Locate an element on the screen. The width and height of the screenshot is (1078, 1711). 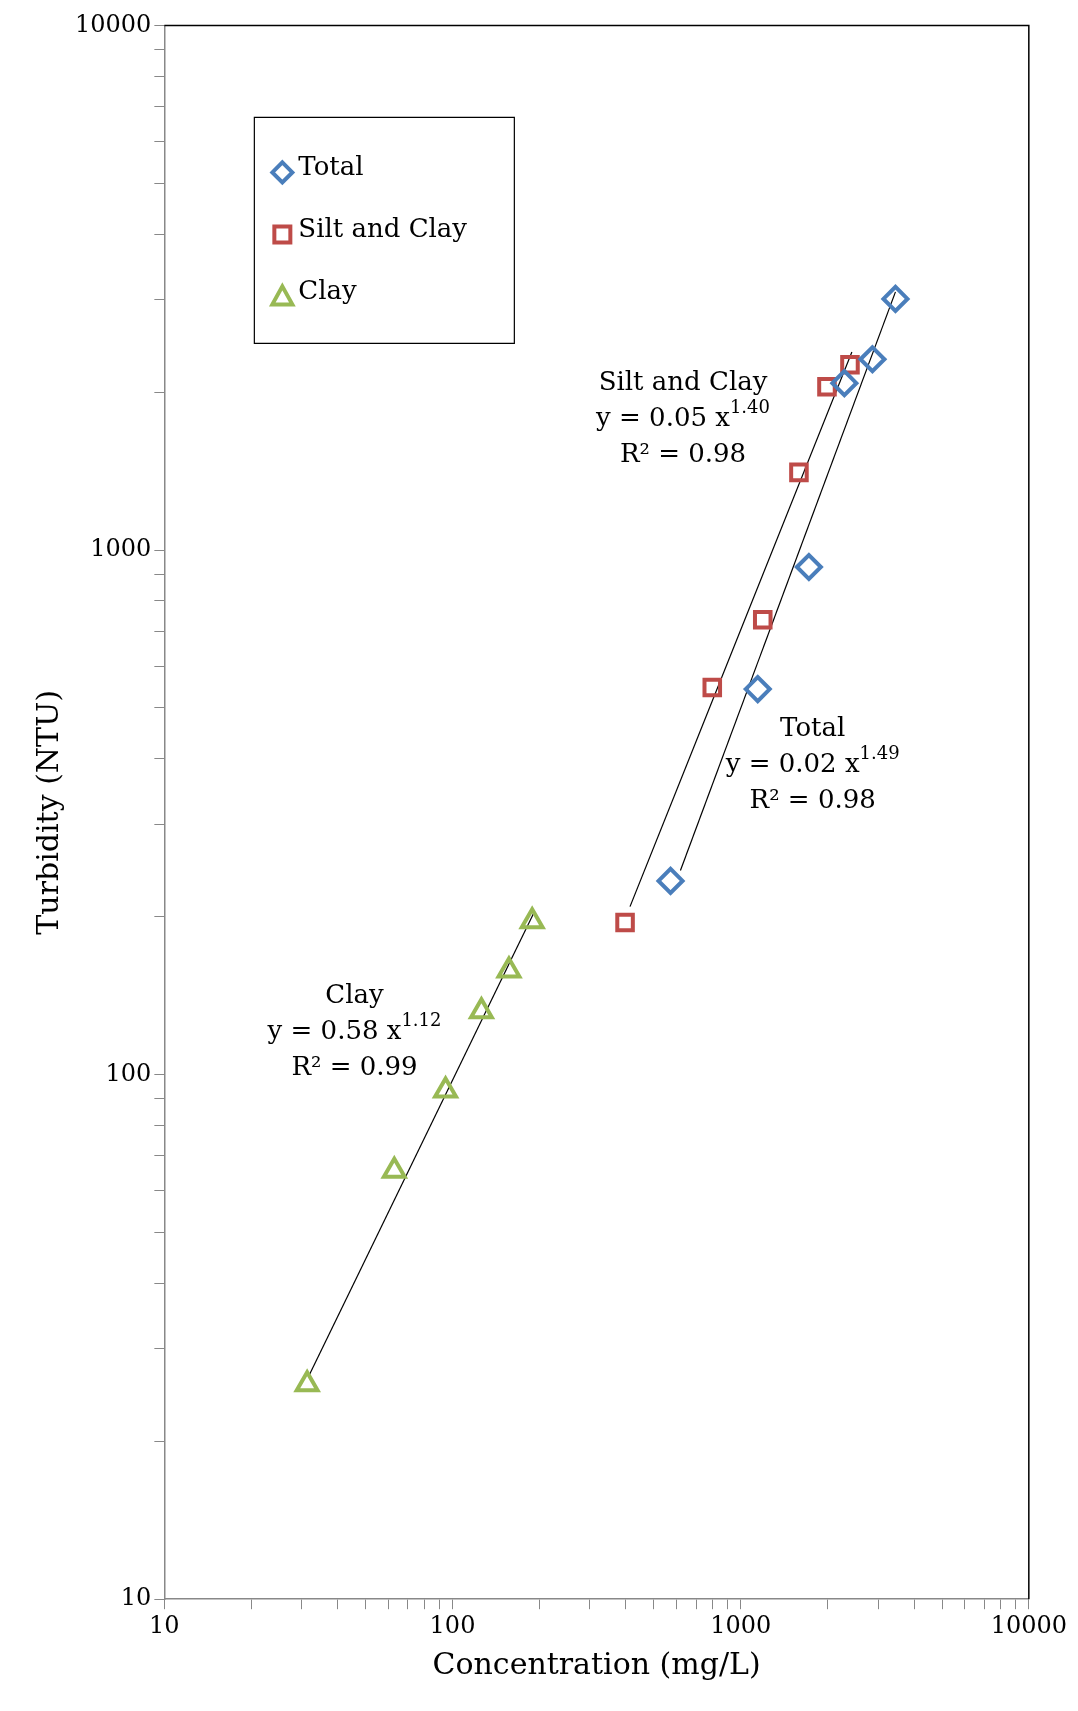
y-tick-label: 1000 is located at coordinates (121, 548).